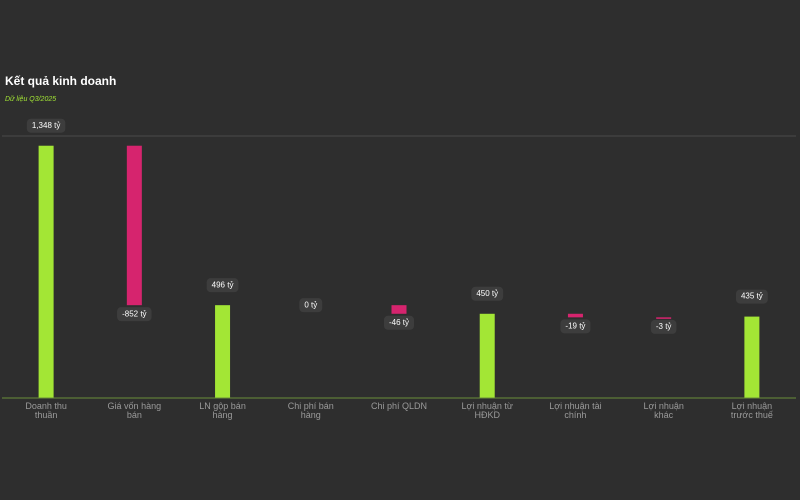 The image size is (800, 500). Describe the element at coordinates (486, 406) in the screenshot. I see `x-tick-label-line: Lợi nhuận từ` at that location.